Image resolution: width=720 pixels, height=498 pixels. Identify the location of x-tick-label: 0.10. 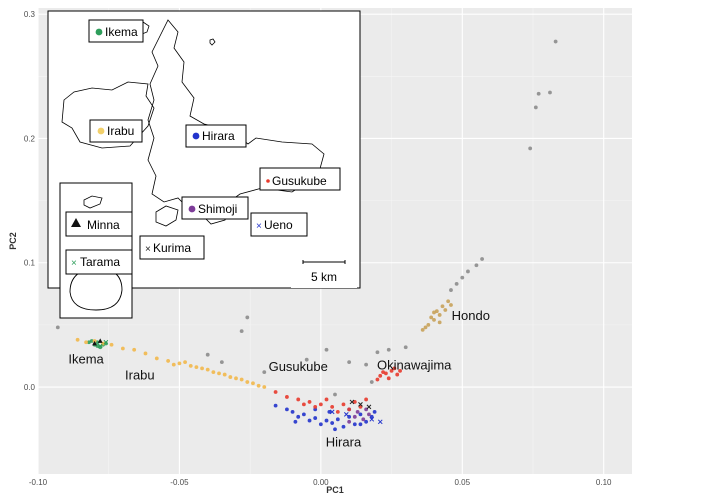
(604, 482).